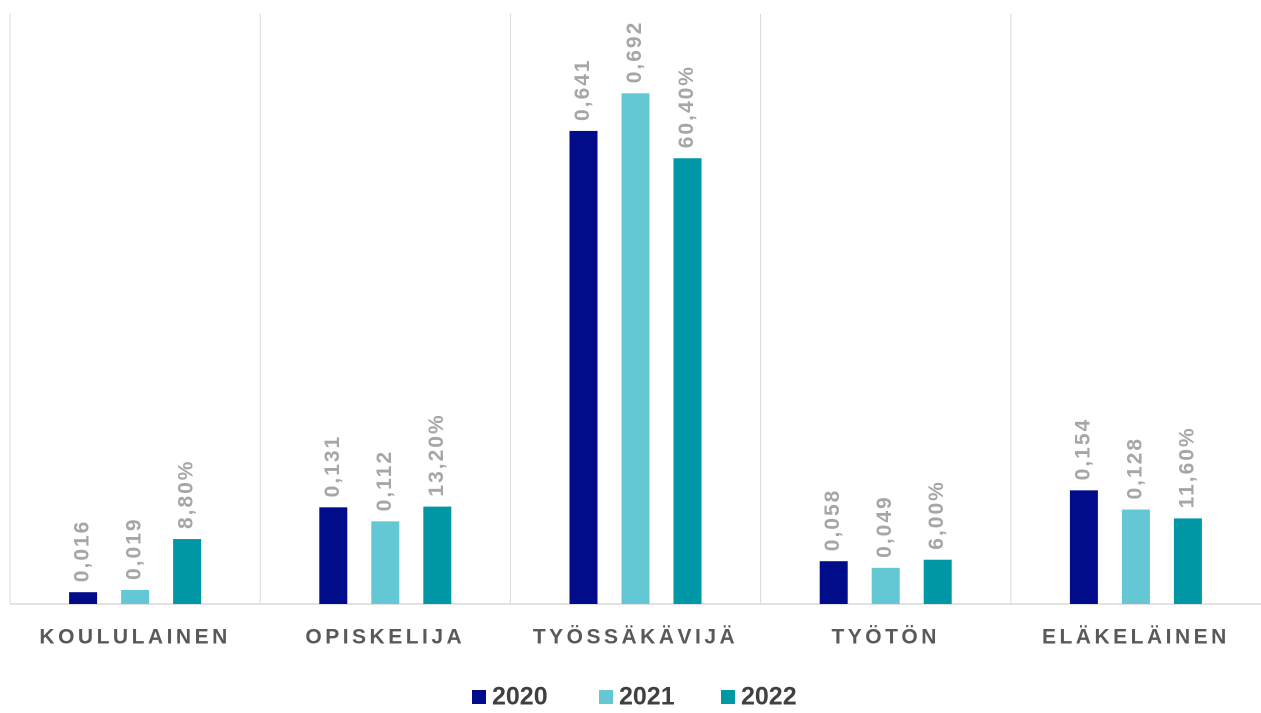  Describe the element at coordinates (686, 106) in the screenshot. I see `value-label: 60,40%` at that location.